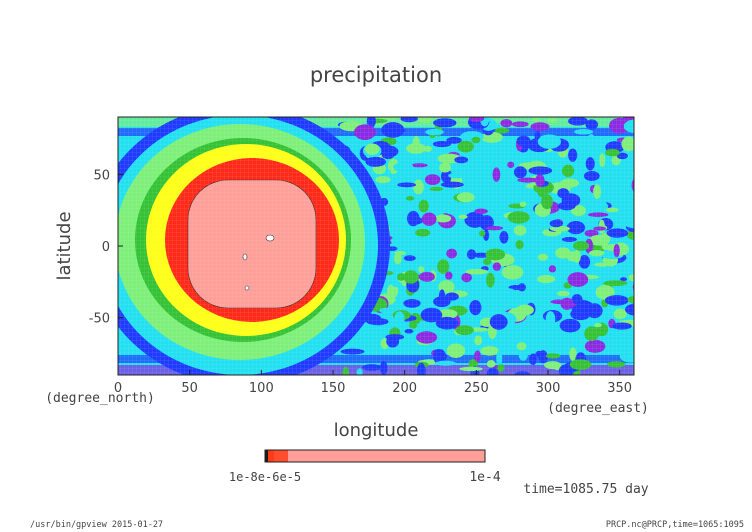 The height and width of the screenshot is (532, 752). I want to click on colorbar-frame, so click(375, 456).